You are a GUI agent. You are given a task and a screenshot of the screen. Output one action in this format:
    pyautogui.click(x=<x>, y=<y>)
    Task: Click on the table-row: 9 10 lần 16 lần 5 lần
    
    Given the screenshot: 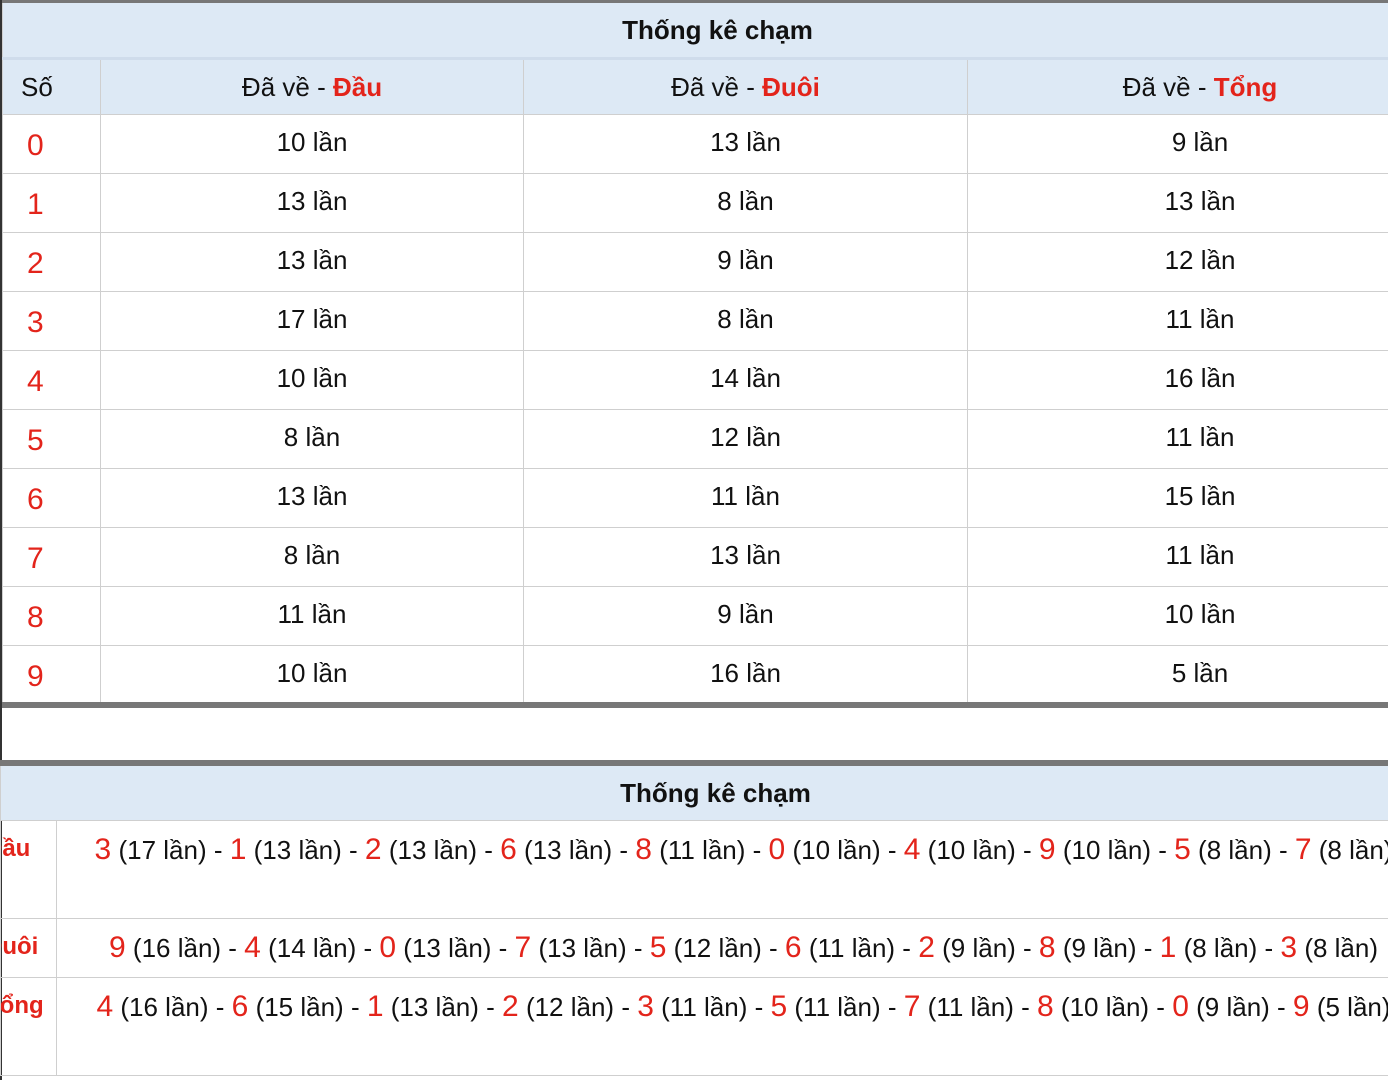 What is the action you would take?
    pyautogui.click(x=695, y=675)
    